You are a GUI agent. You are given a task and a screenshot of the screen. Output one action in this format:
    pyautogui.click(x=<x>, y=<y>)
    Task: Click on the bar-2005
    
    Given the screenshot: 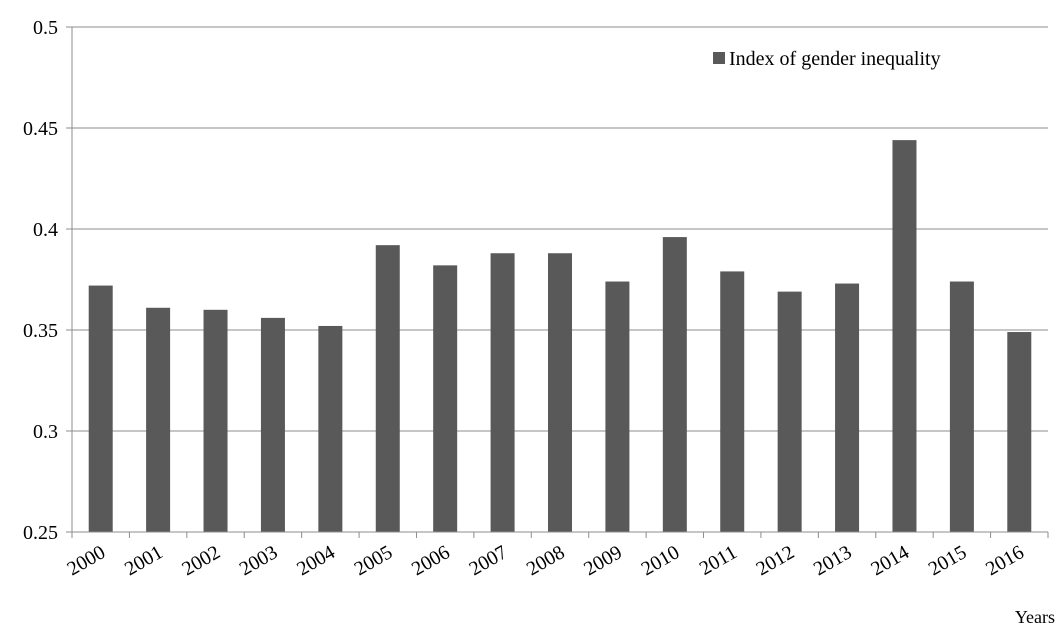 What is the action you would take?
    pyautogui.click(x=387, y=388)
    